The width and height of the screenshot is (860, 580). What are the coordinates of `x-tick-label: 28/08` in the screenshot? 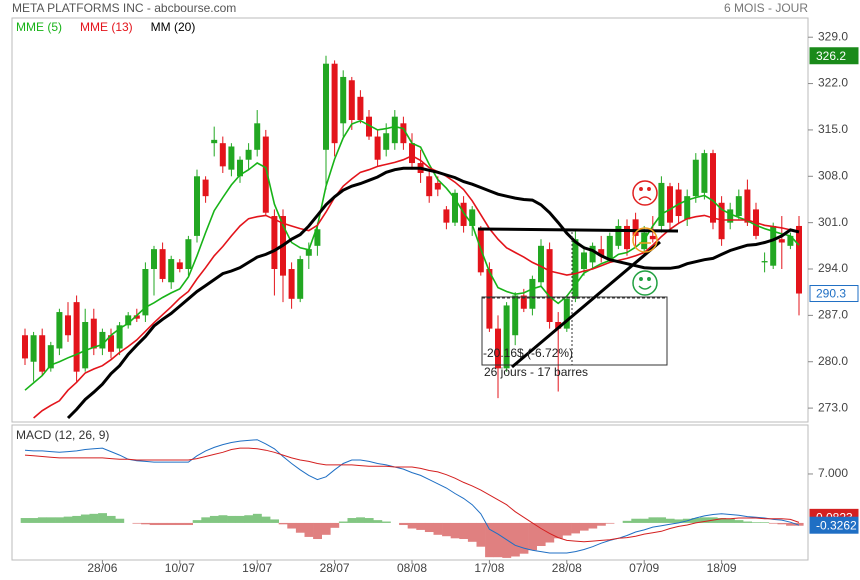 It's located at (567, 568).